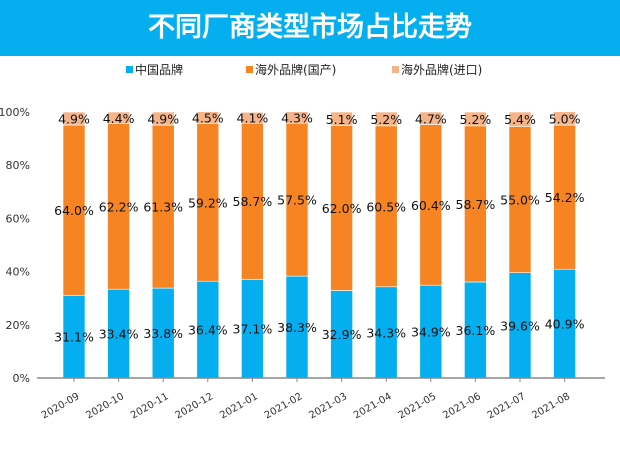  I want to click on data-label: 59.2%, so click(208, 202).